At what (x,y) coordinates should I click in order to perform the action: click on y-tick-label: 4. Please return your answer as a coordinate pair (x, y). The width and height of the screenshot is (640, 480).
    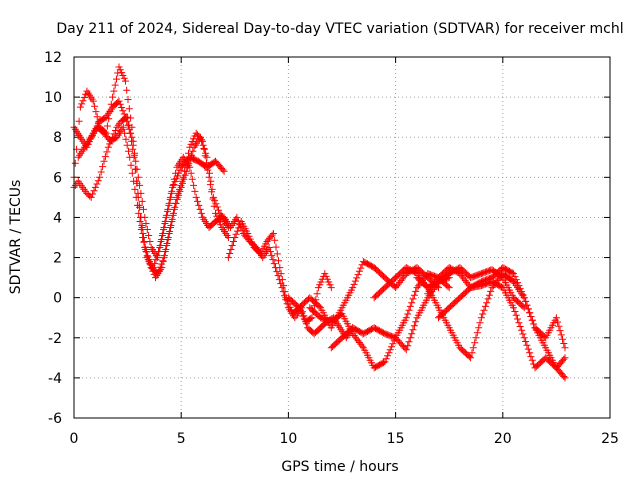
    Looking at the image, I should click on (57, 218).